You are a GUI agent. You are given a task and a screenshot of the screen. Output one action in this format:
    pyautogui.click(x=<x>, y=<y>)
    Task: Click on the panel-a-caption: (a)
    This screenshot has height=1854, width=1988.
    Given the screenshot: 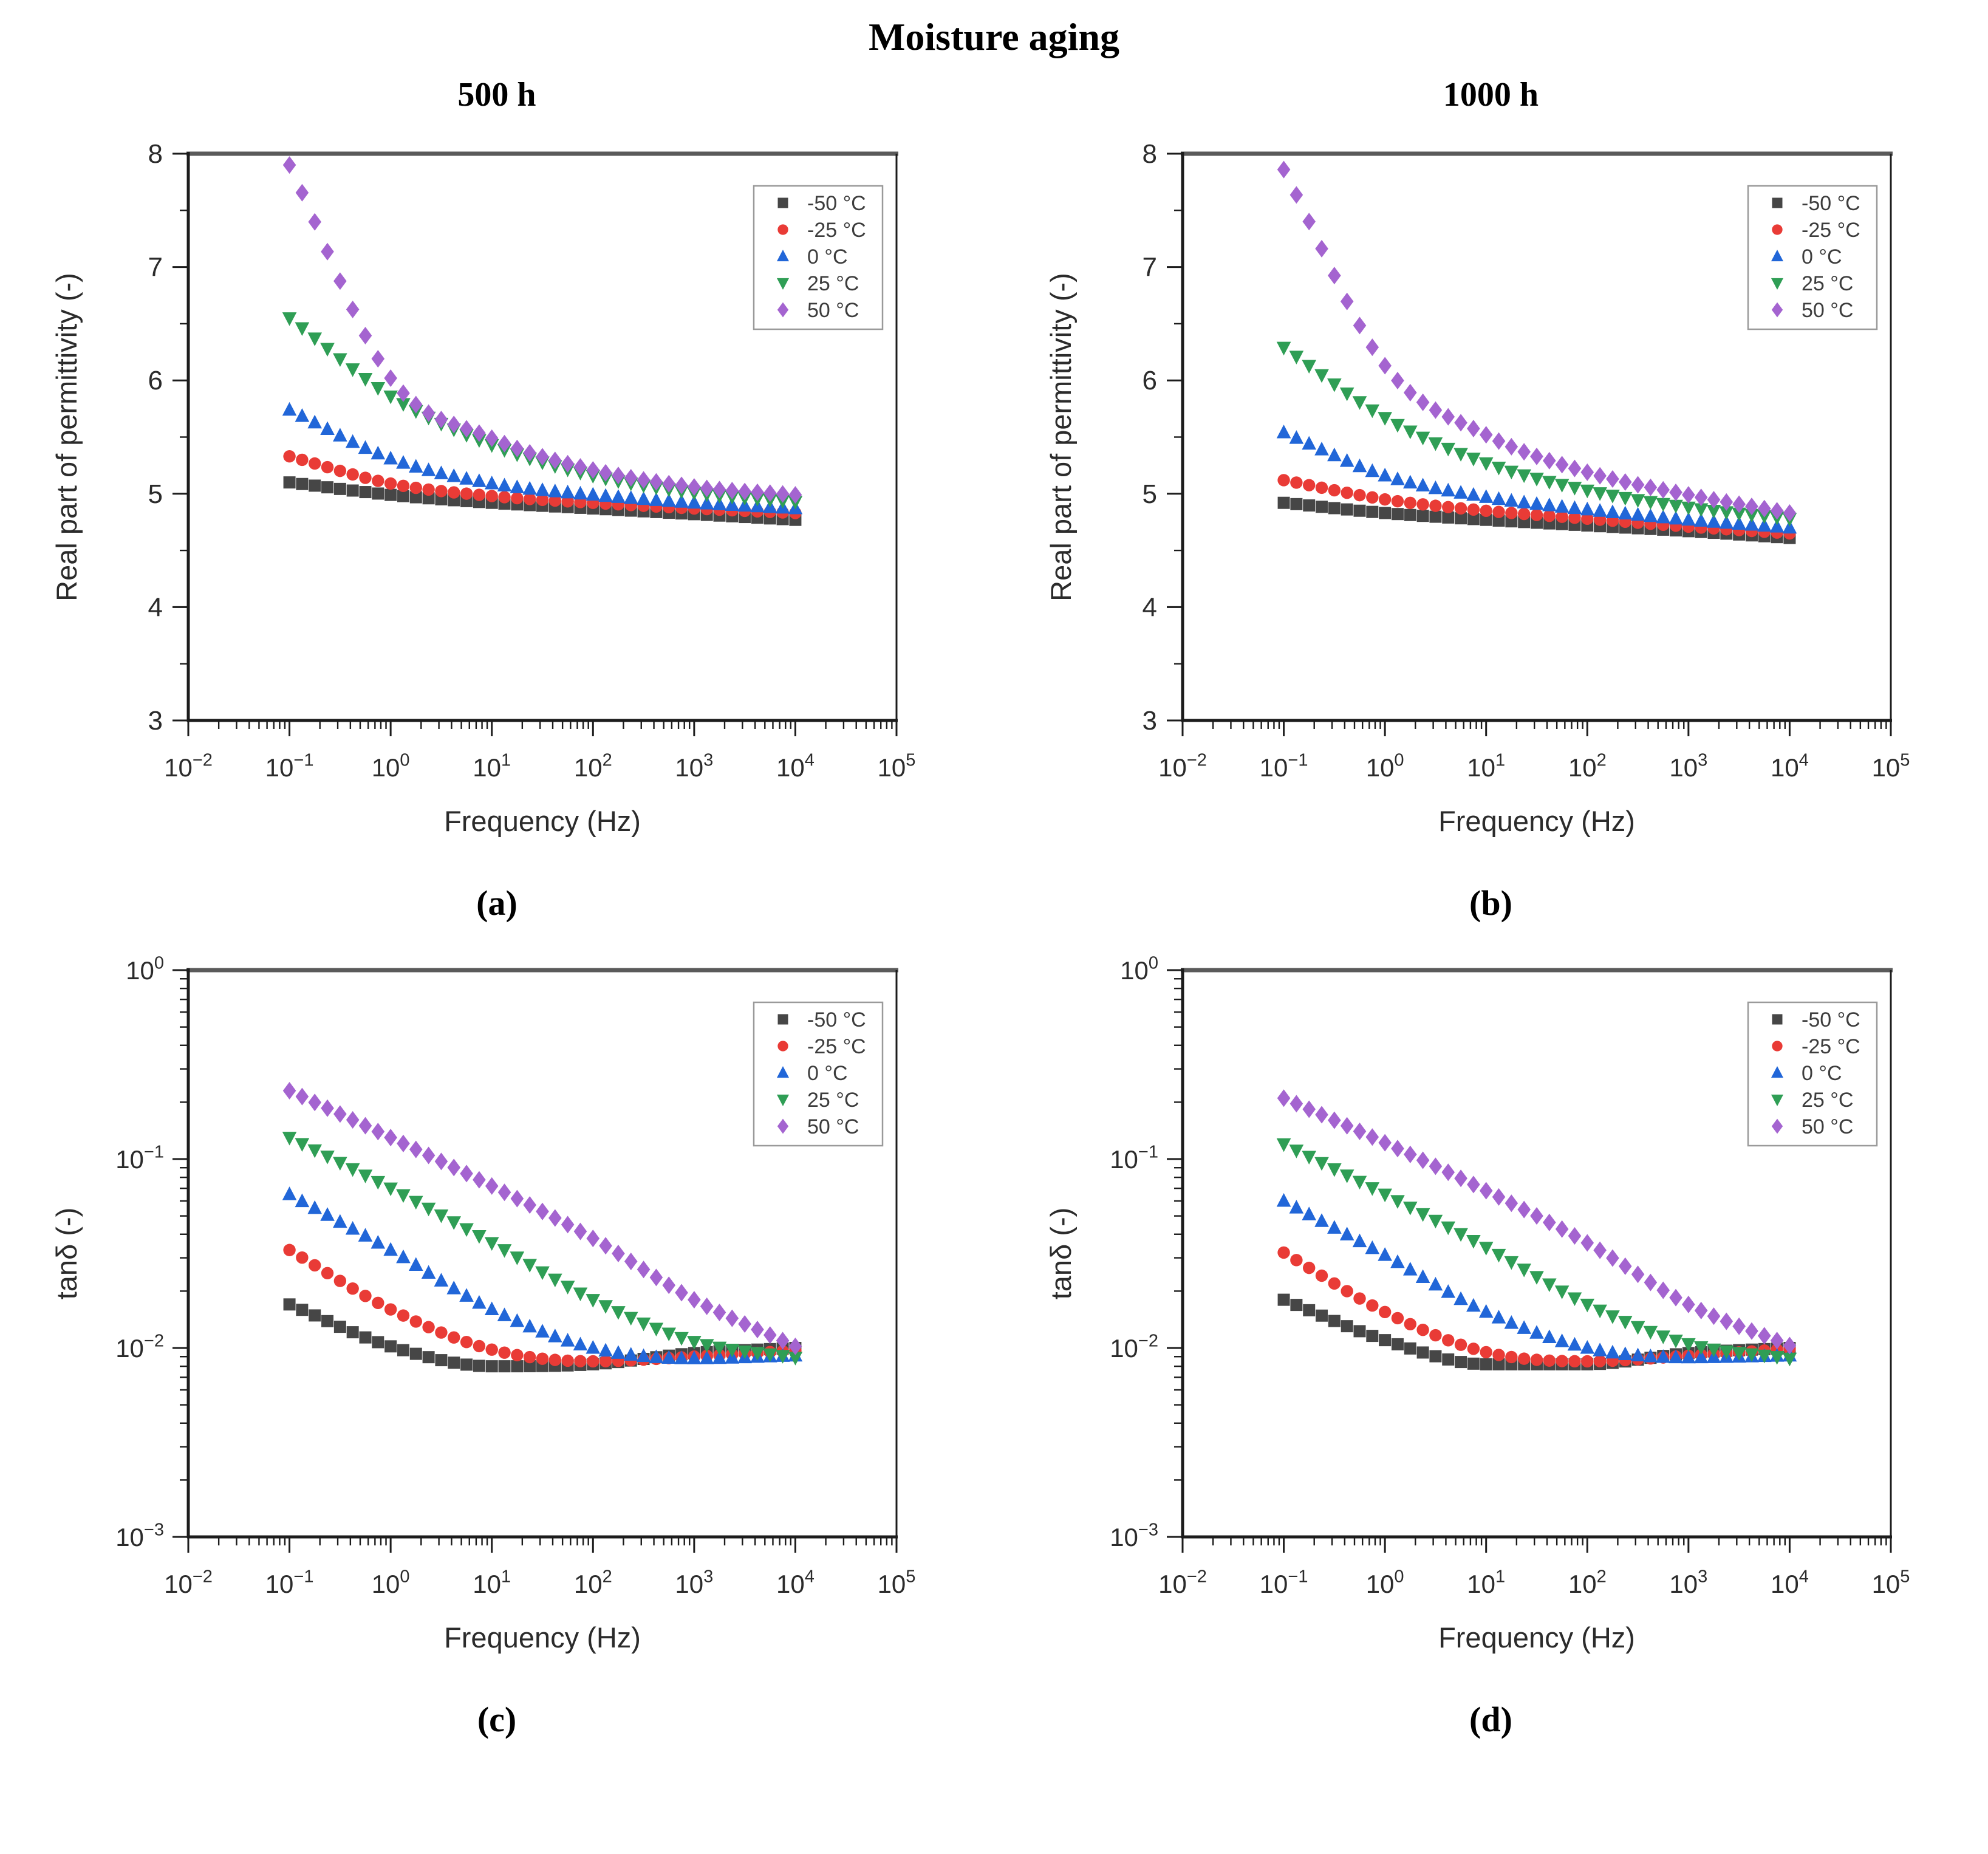 What is the action you would take?
    pyautogui.click(x=497, y=903)
    